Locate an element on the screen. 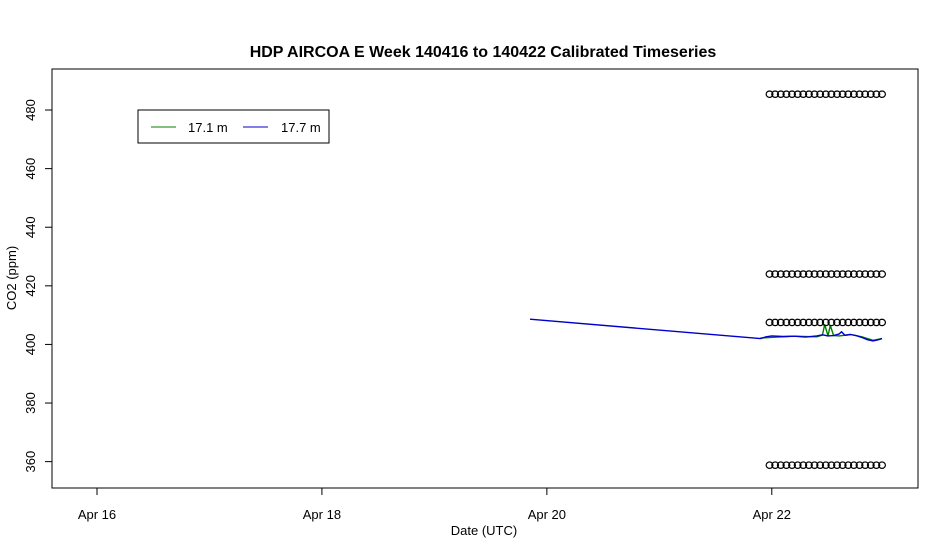 Image resolution: width=936 pixels, height=540 pixels. y-tick-label: 380 is located at coordinates (30, 403).